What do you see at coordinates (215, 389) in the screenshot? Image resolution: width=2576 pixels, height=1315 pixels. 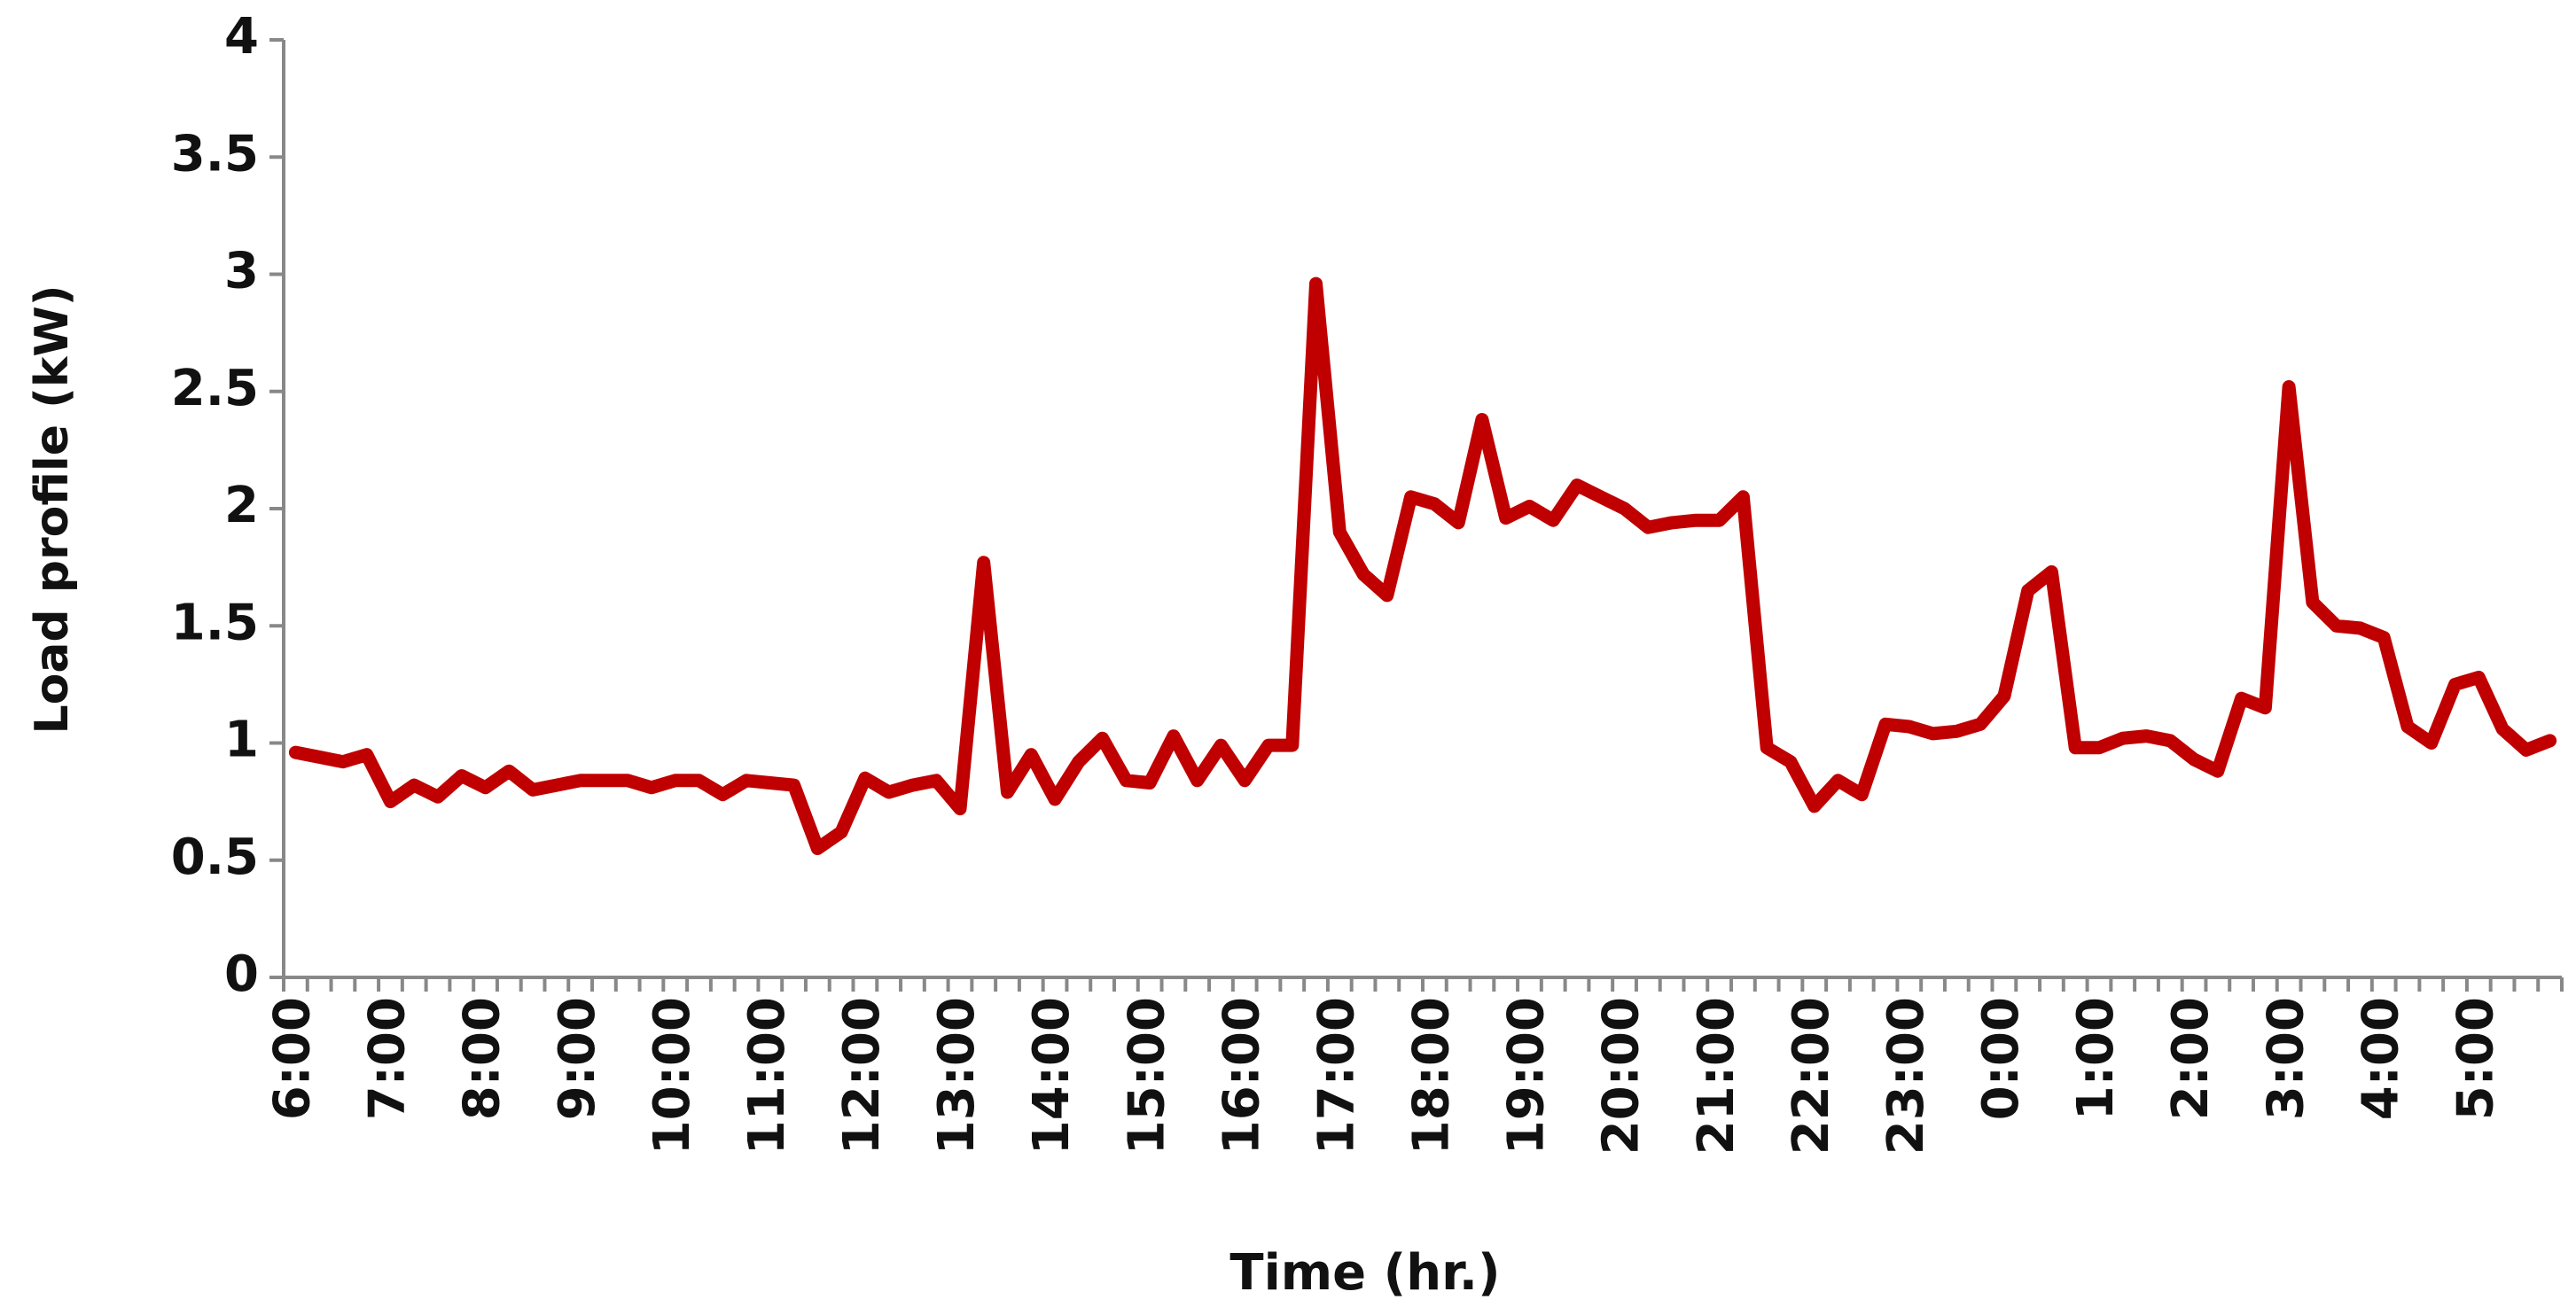 I see `y-tick-label: 2.5` at bounding box center [215, 389].